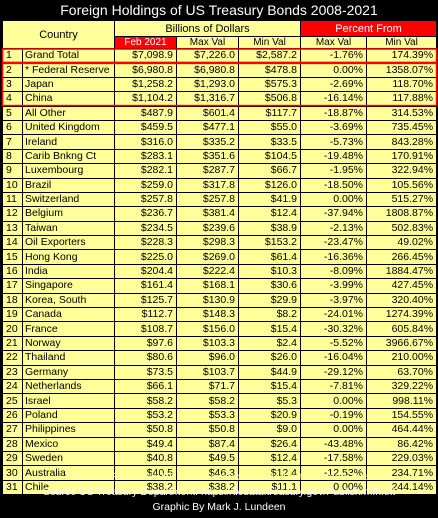  What do you see at coordinates (269, 315) in the screenshot?
I see `row-min-val: $8.2` at bounding box center [269, 315].